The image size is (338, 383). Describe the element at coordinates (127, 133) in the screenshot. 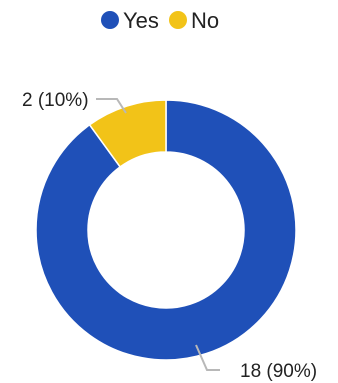

I see `donut-slice-no` at that location.